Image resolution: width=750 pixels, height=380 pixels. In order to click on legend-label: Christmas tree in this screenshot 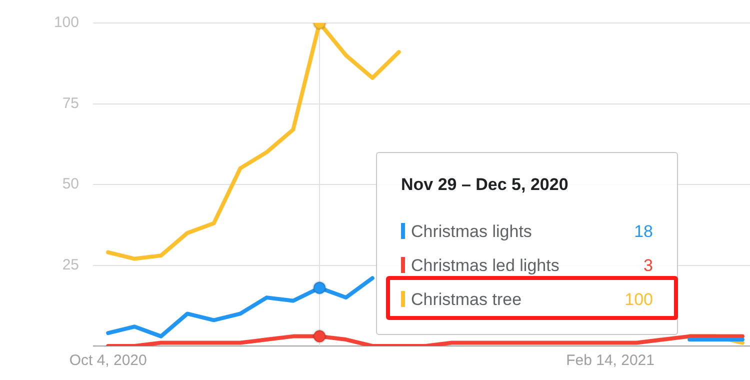, I will do `click(466, 299)`.